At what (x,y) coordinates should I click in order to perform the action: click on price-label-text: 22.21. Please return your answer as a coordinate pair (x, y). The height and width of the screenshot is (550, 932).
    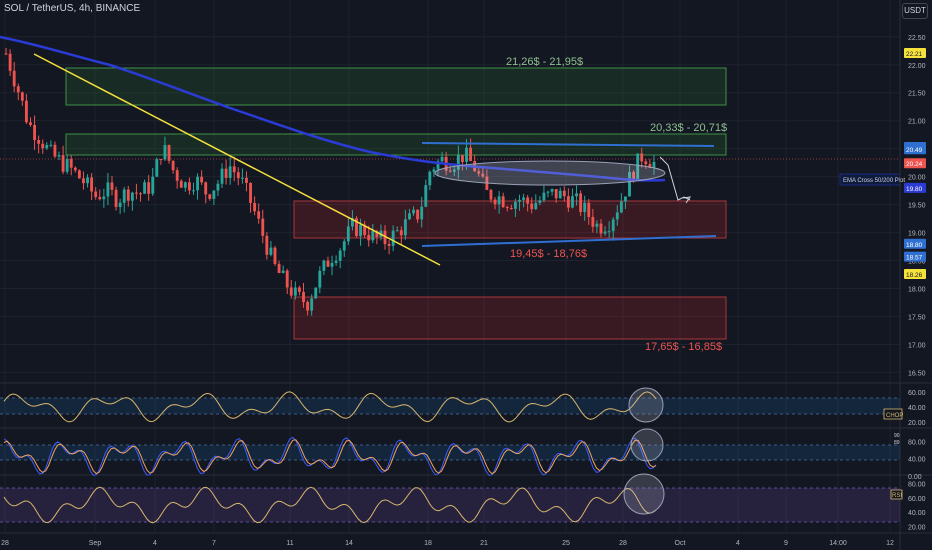
    Looking at the image, I should click on (914, 54).